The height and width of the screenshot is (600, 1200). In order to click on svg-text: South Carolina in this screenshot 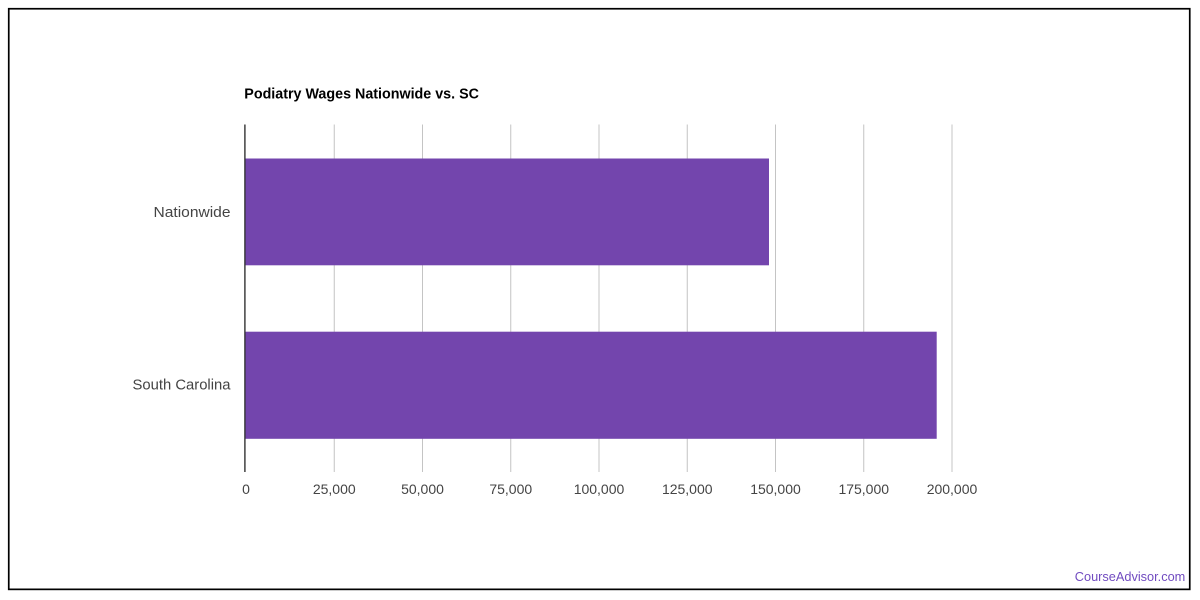, I will do `click(182, 385)`.